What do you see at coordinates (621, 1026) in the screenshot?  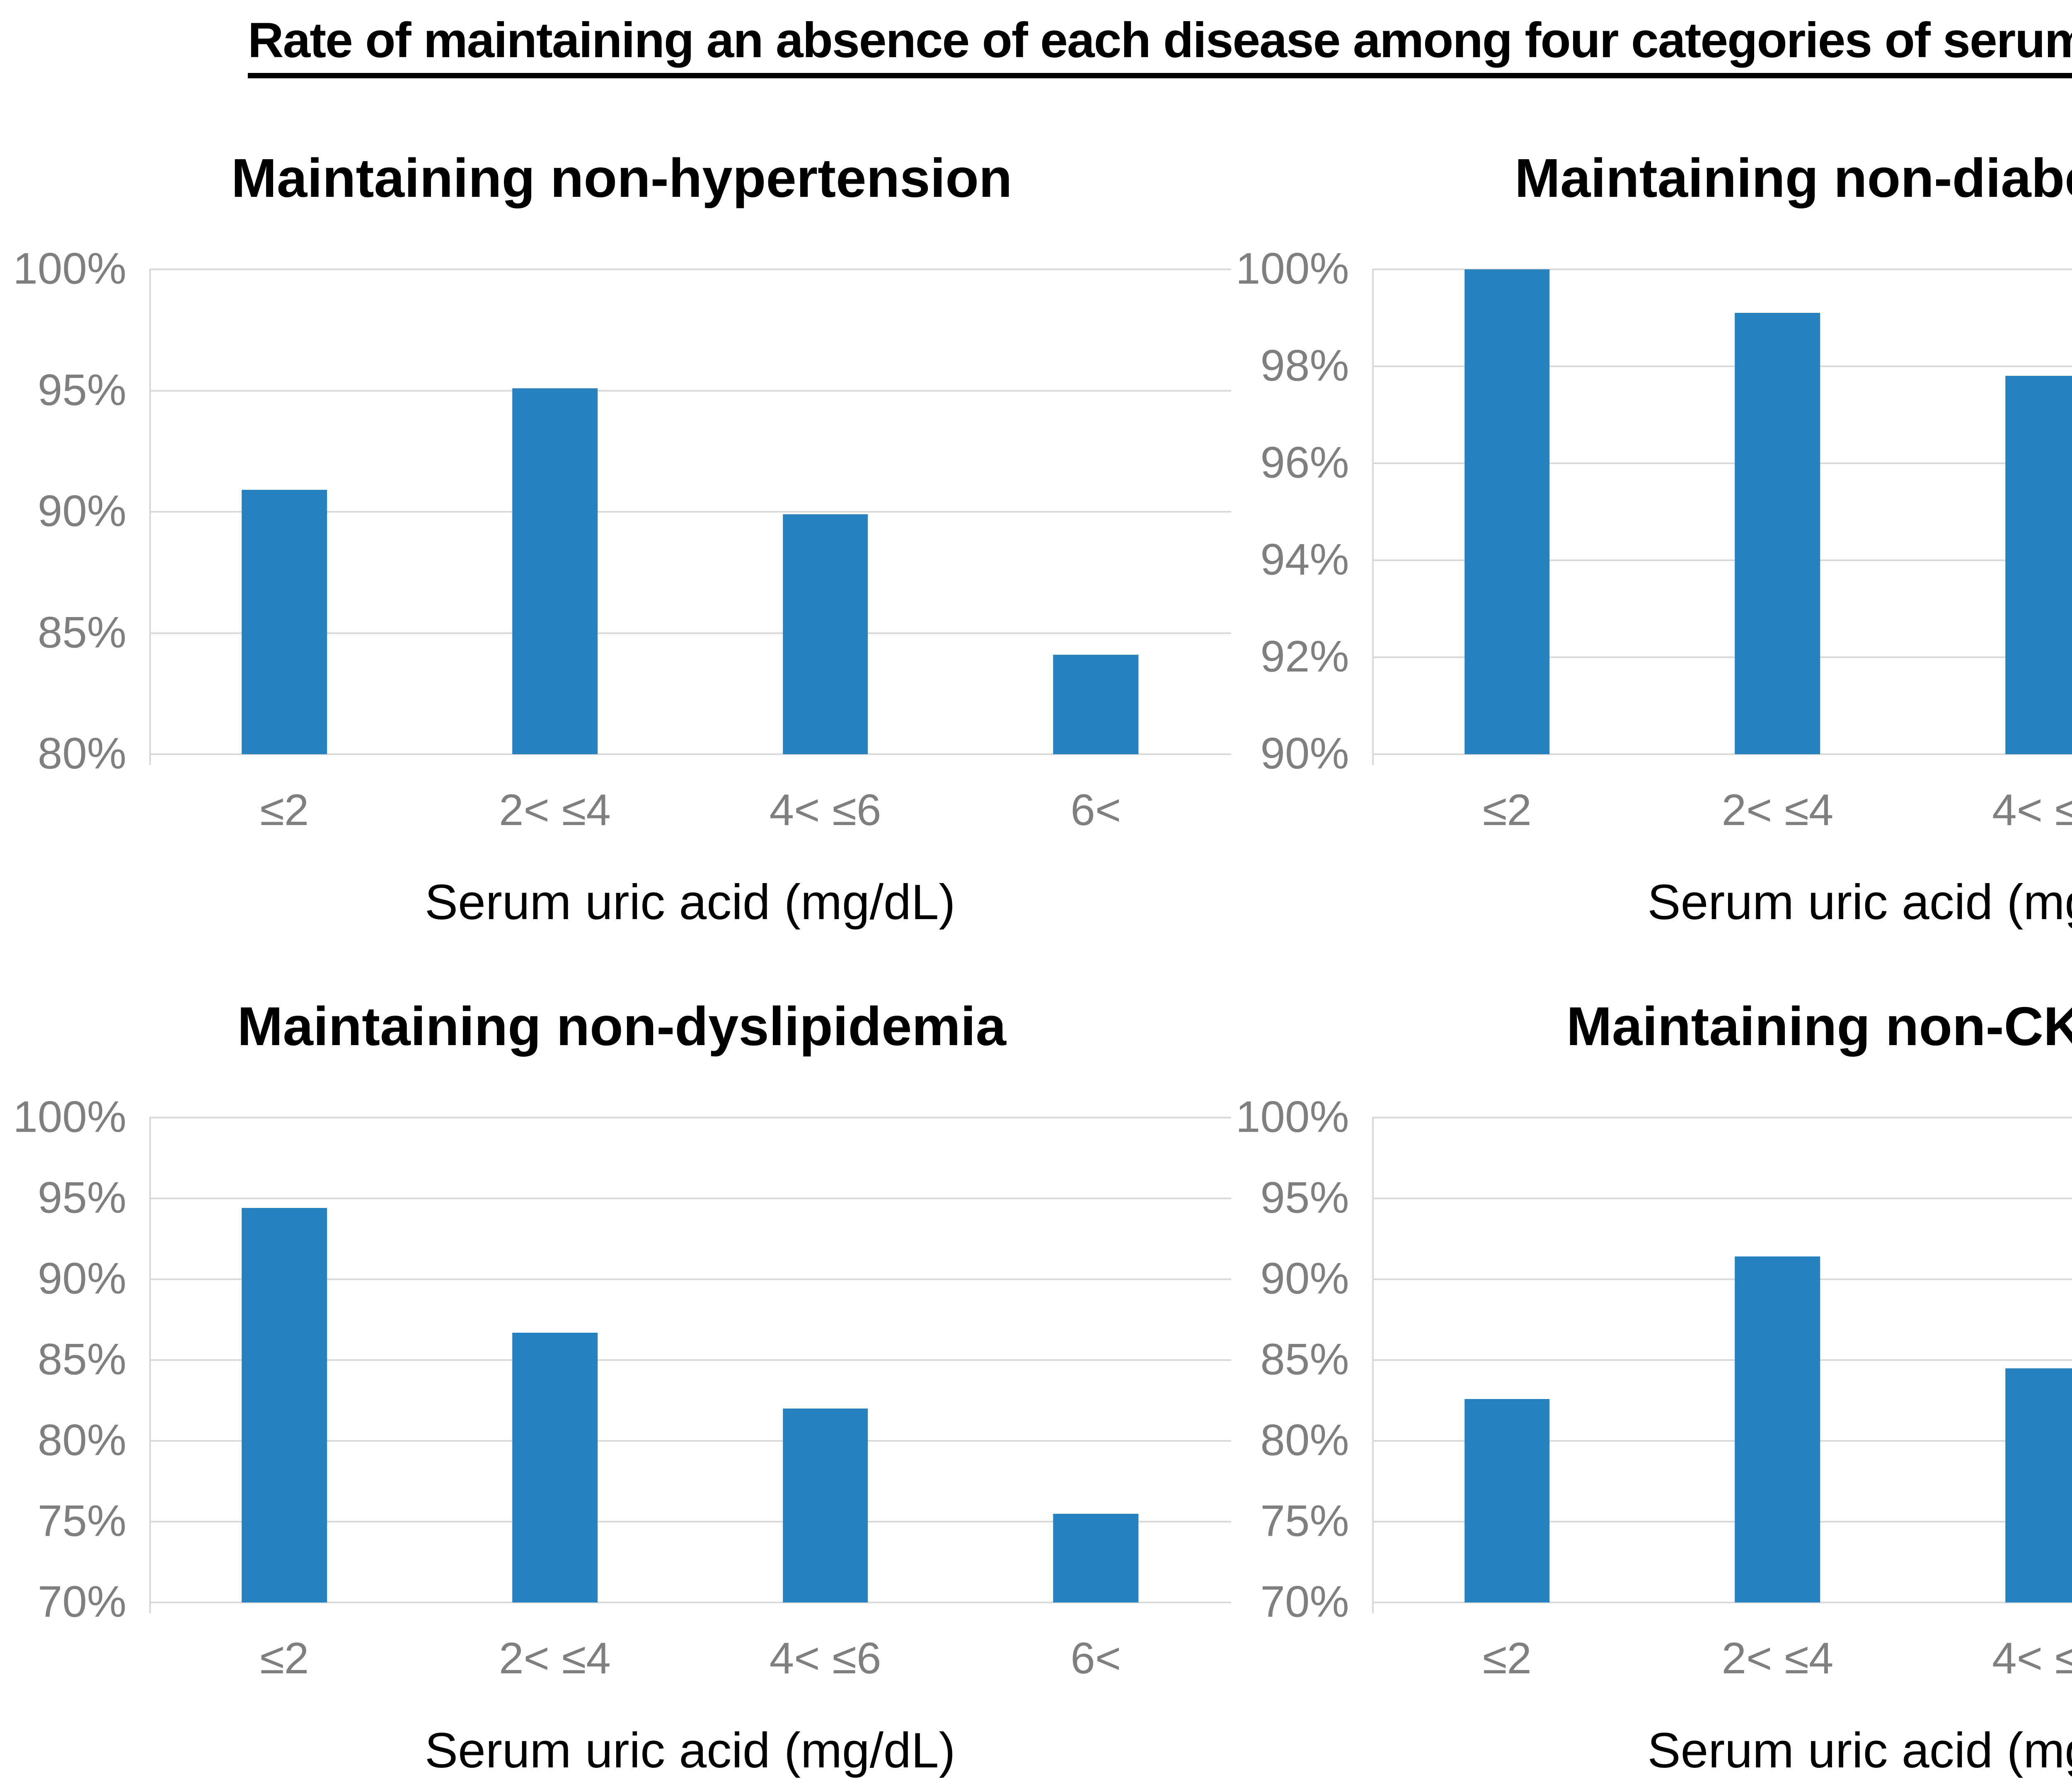 I see `chart-title: Maintaining non-dyslipidemia` at bounding box center [621, 1026].